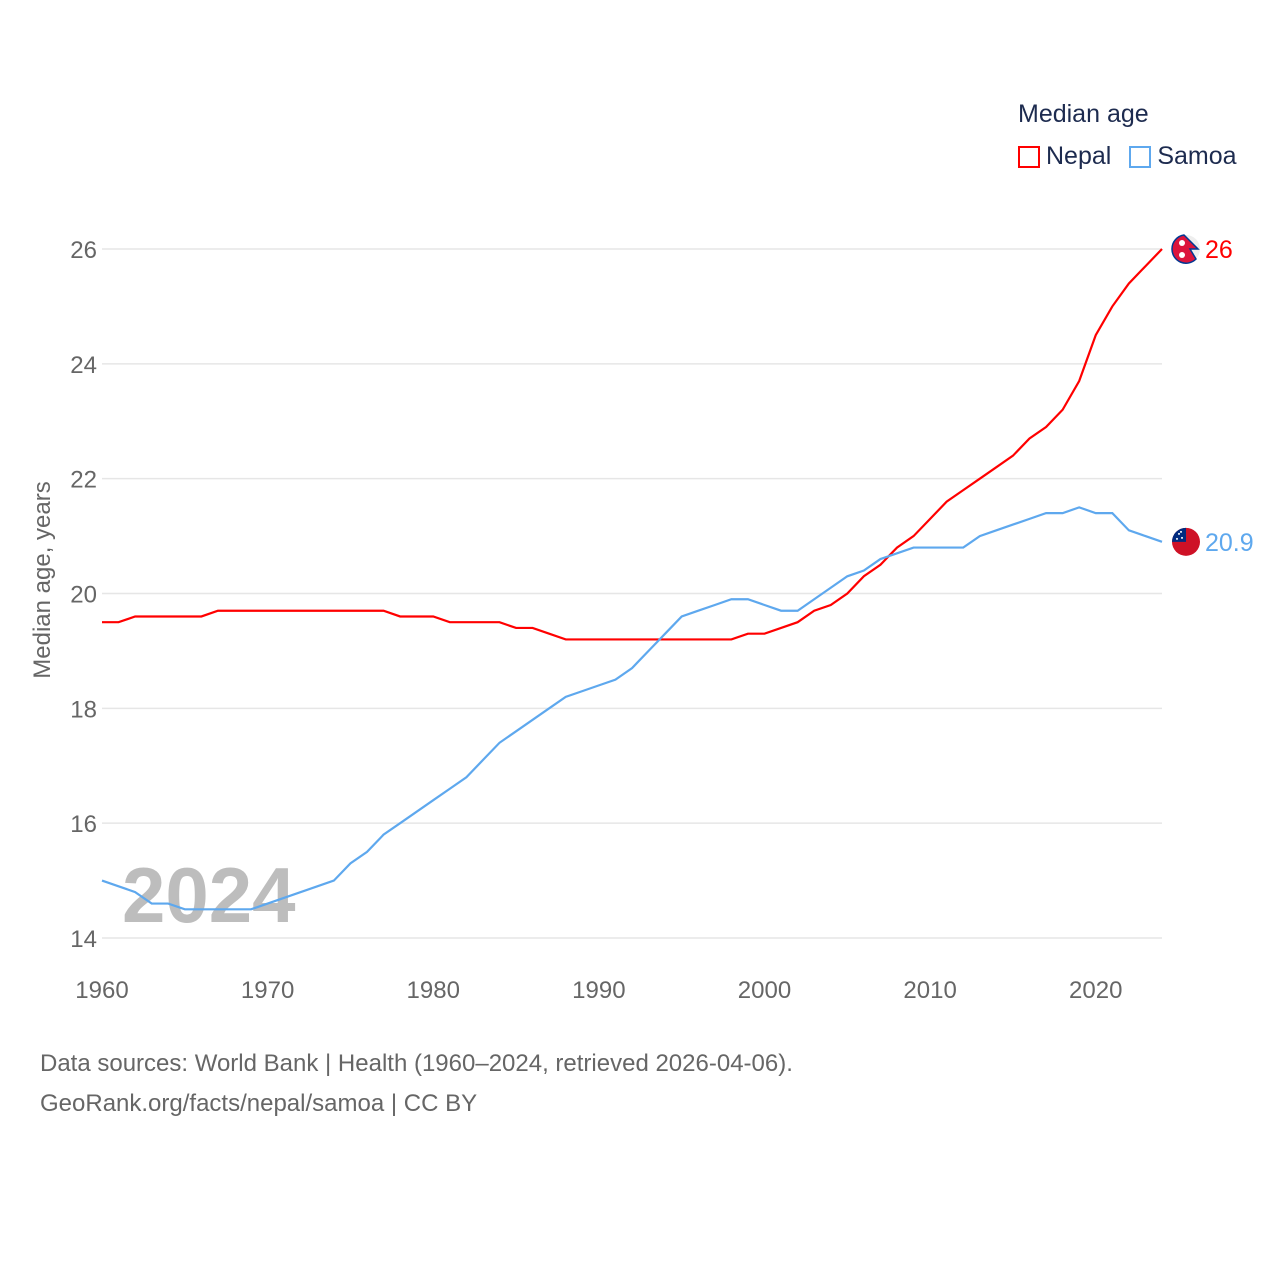 This screenshot has width=1280, height=1280. What do you see at coordinates (259, 1103) in the screenshot?
I see `attribution-link: GeoRank.org/facts/nepal/samoa | CC BY` at bounding box center [259, 1103].